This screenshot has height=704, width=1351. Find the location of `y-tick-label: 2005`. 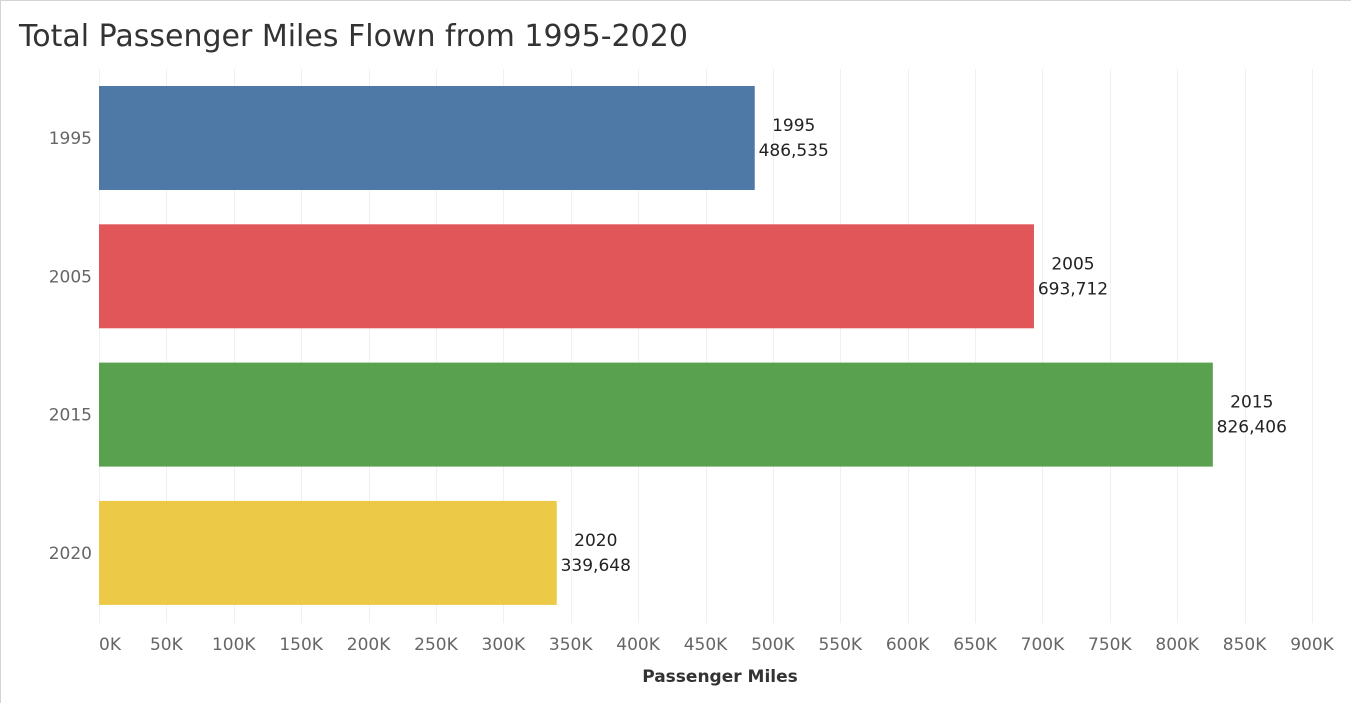

y-tick-label: 2005 is located at coordinates (70, 277).